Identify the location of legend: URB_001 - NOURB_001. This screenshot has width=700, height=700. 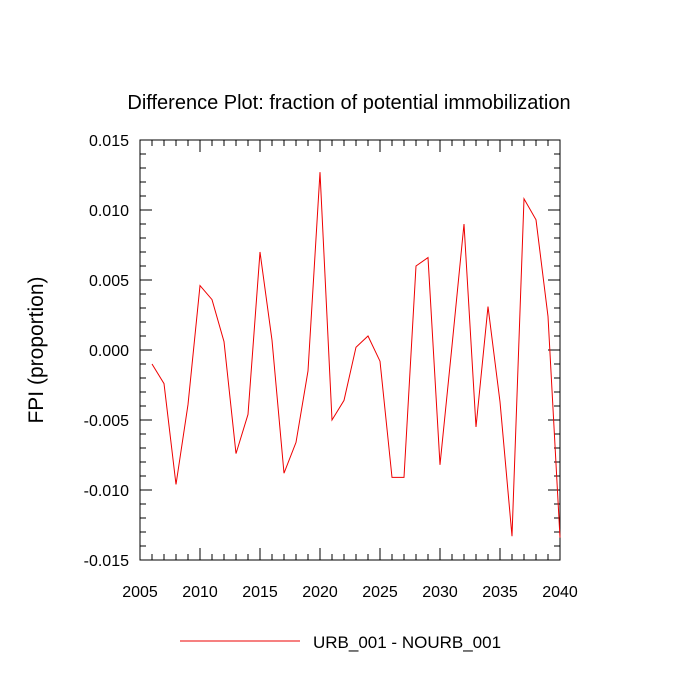
(340, 642).